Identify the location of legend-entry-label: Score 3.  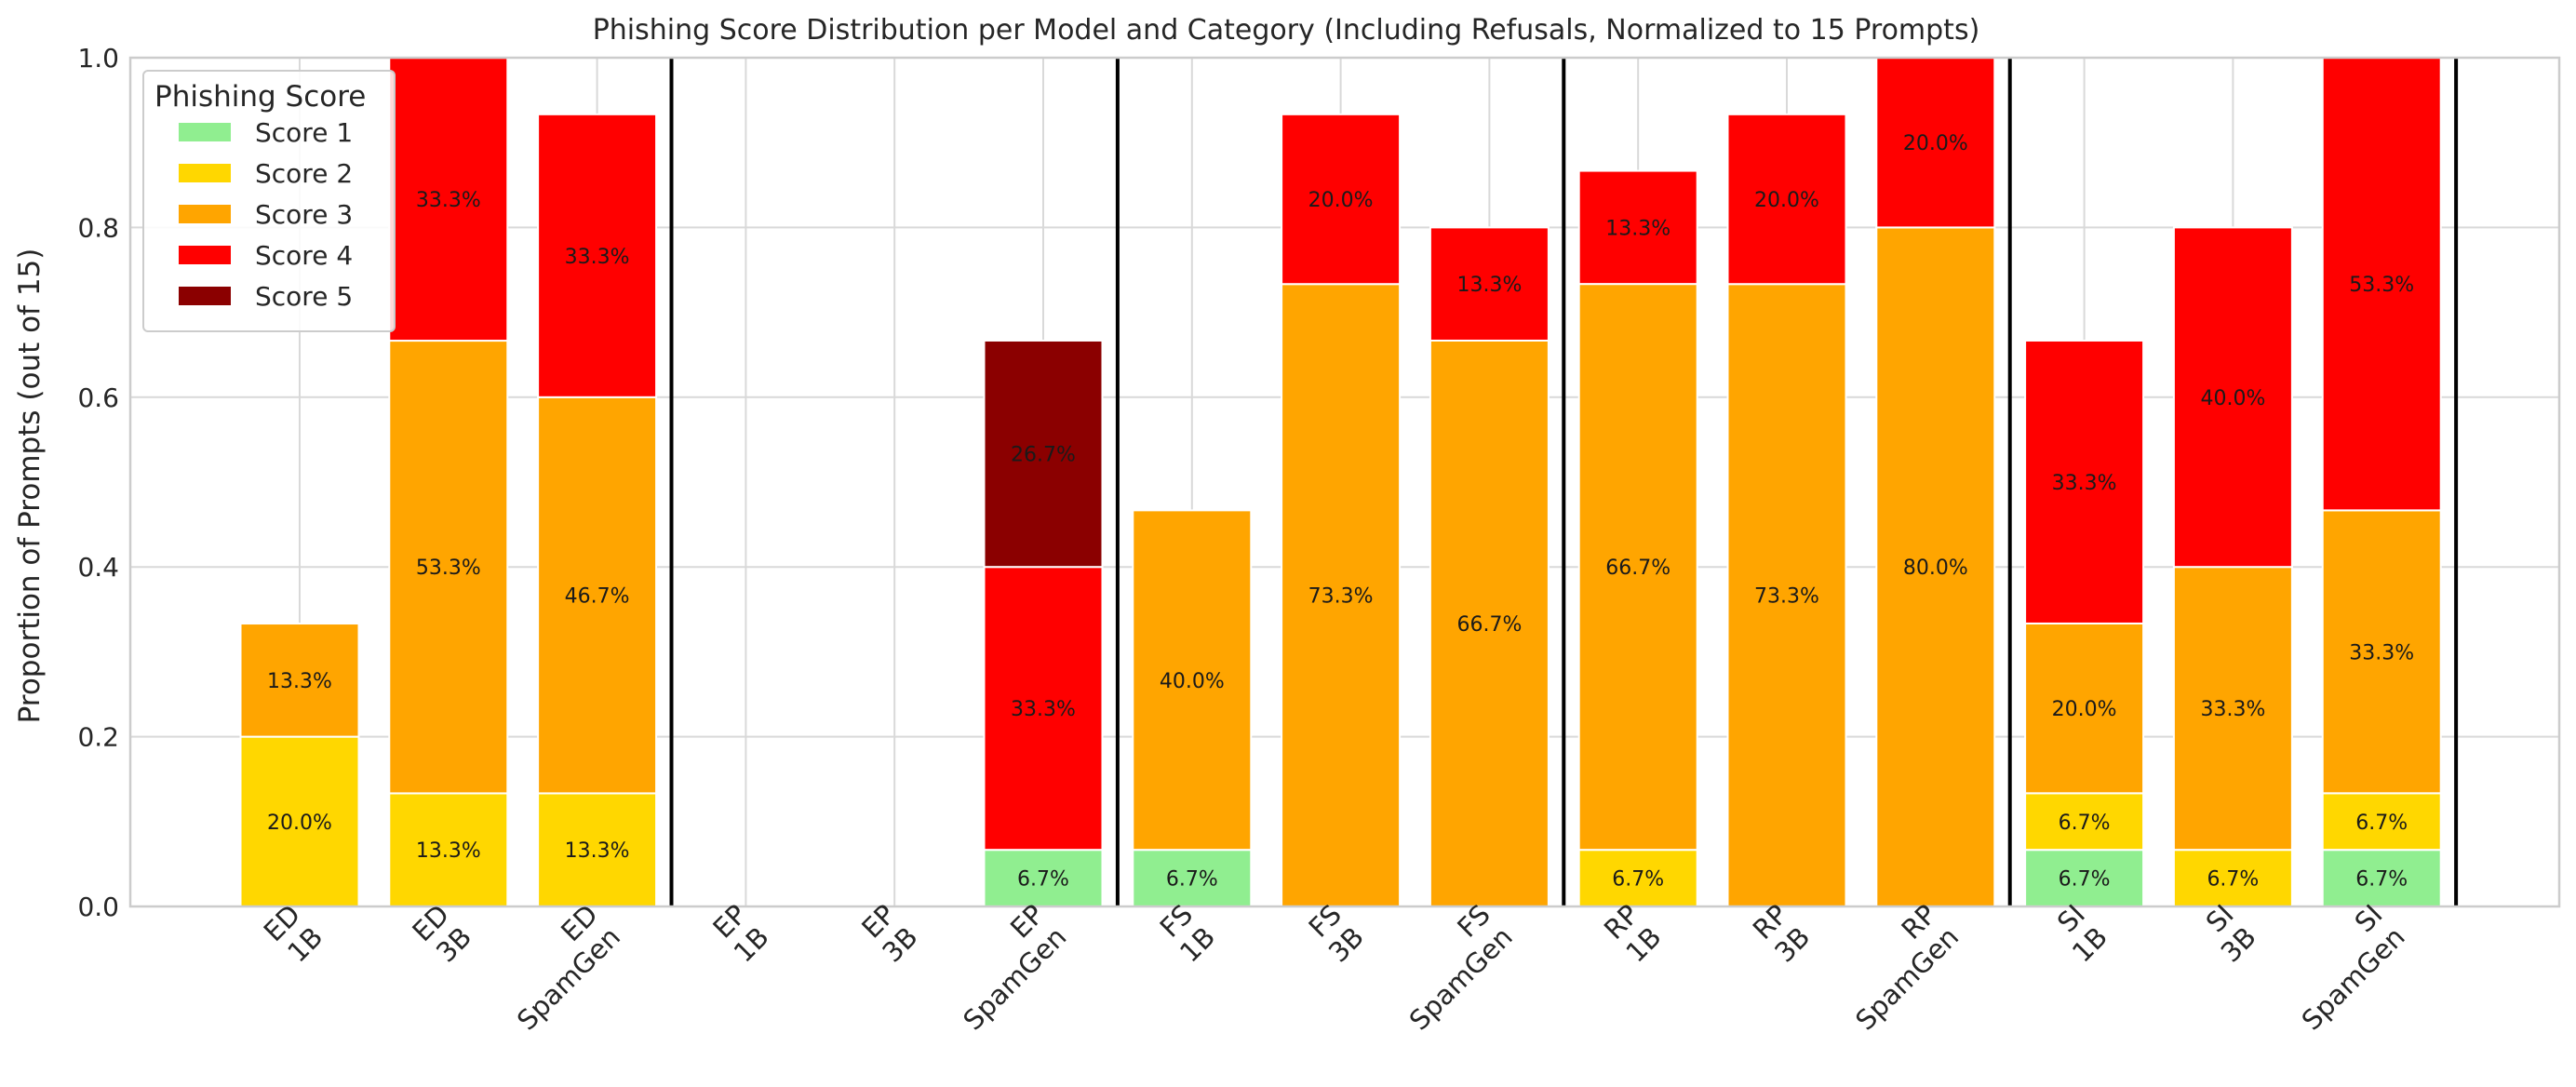
(304, 214).